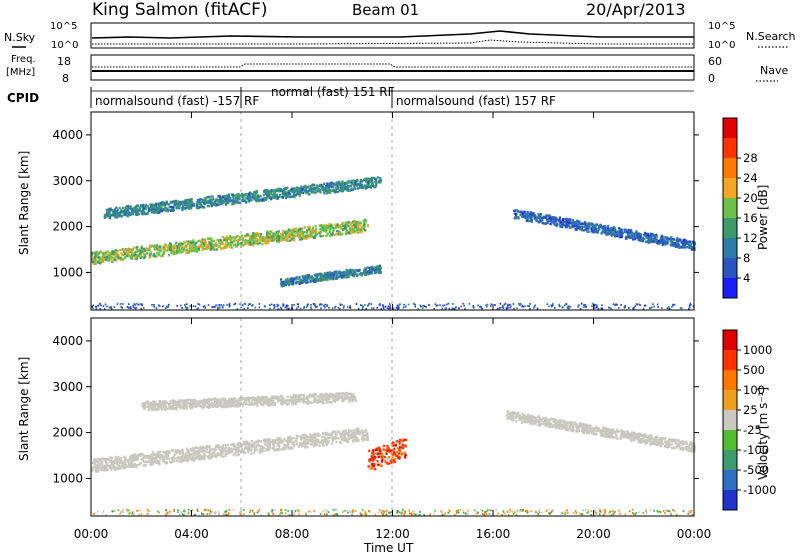 The width and height of the screenshot is (800, 554). Describe the element at coordinates (771, 36) in the screenshot. I see `nsearch-label: N.Search` at that location.